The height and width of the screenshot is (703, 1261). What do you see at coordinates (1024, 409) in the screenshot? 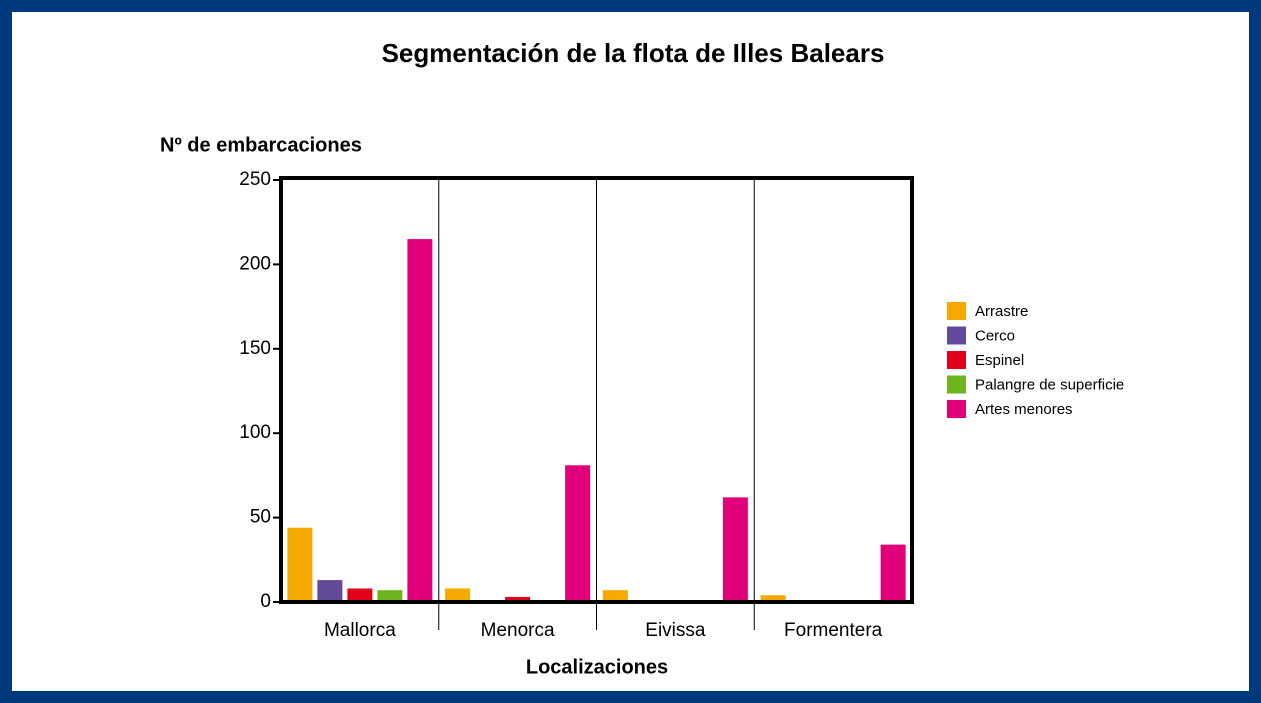
I see `legend-label: Artes menores` at bounding box center [1024, 409].